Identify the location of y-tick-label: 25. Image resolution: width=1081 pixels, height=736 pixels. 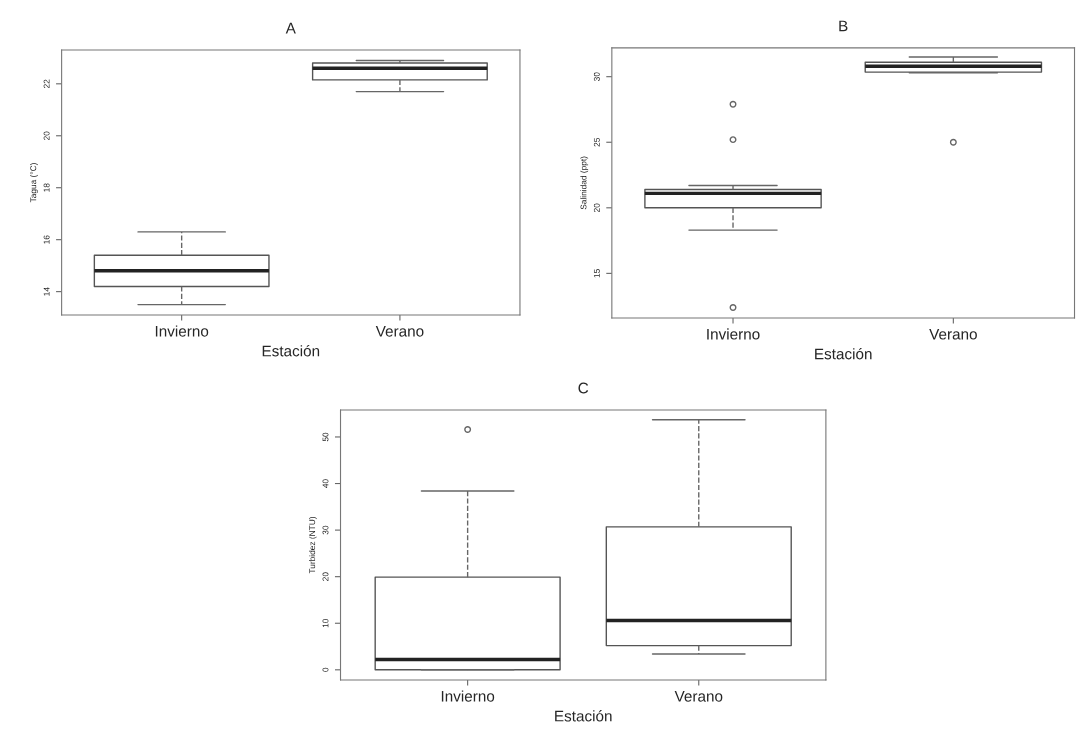
(596, 142).